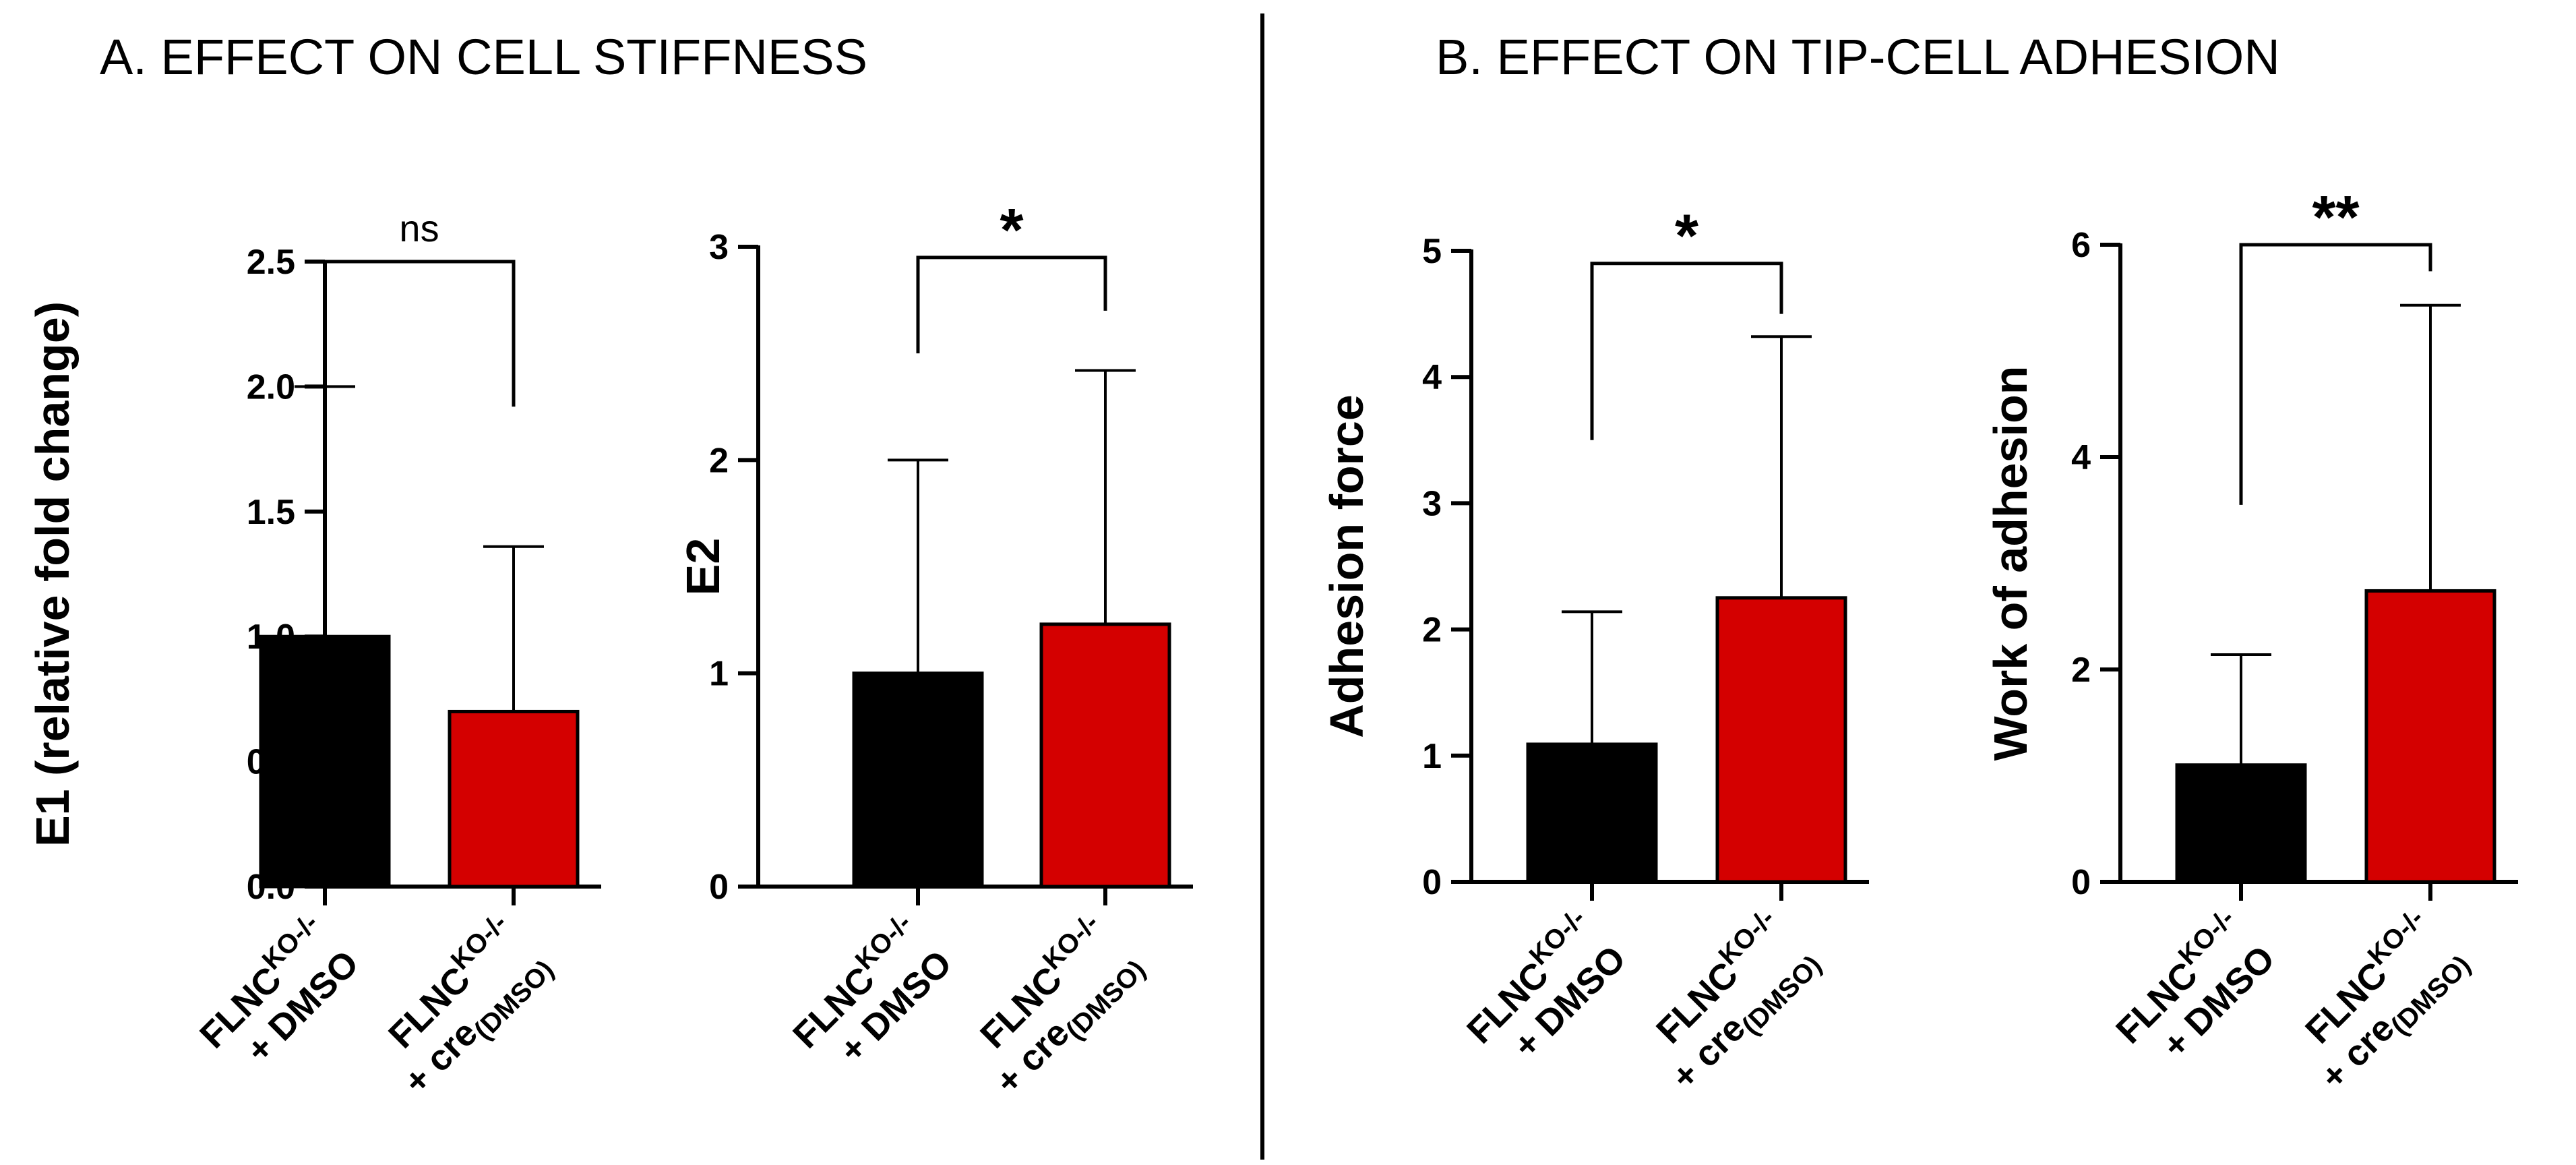  I want to click on y-axis-title: E2, so click(703, 567).